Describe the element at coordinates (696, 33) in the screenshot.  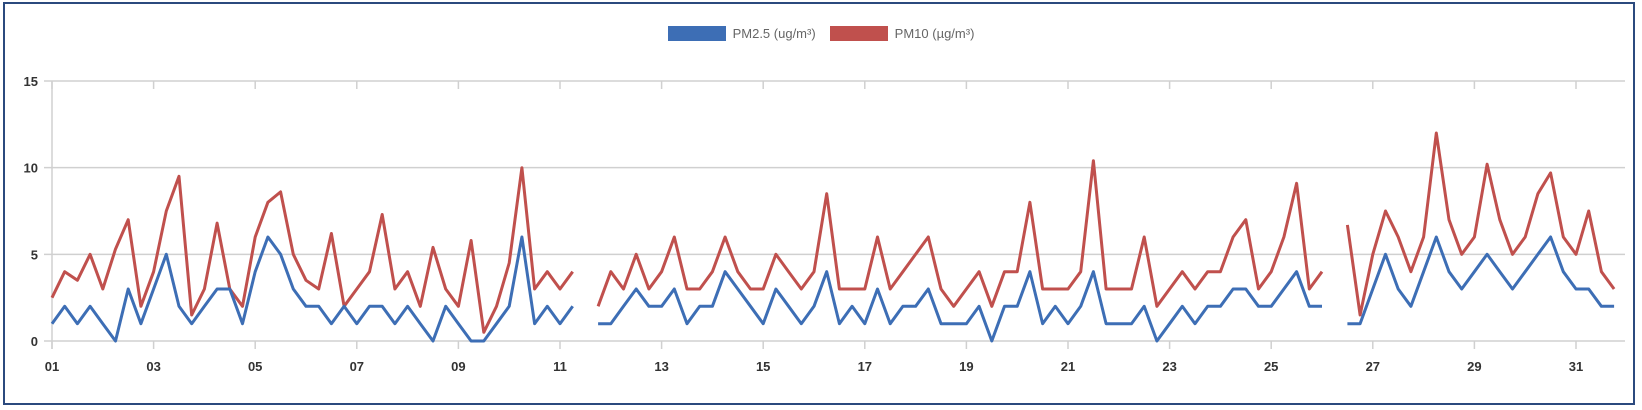
I see `legend-swatch-pm25` at that location.